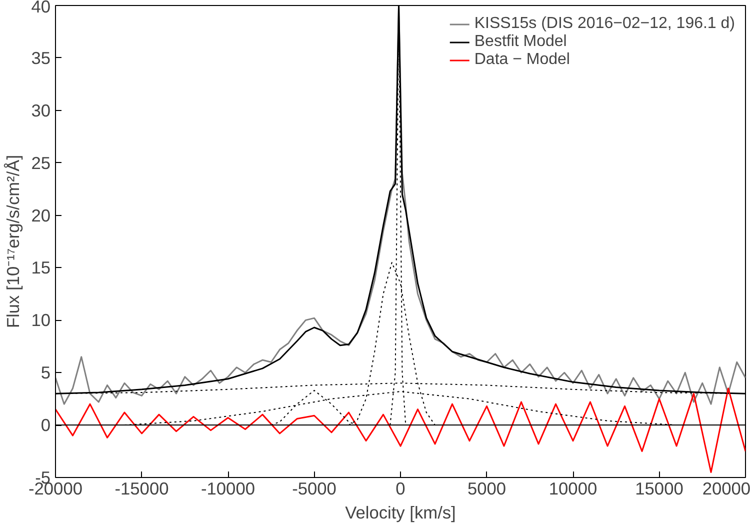 Image resolution: width=750 pixels, height=525 pixels. What do you see at coordinates (41, 215) in the screenshot?
I see `y-tick-label: 20` at bounding box center [41, 215].